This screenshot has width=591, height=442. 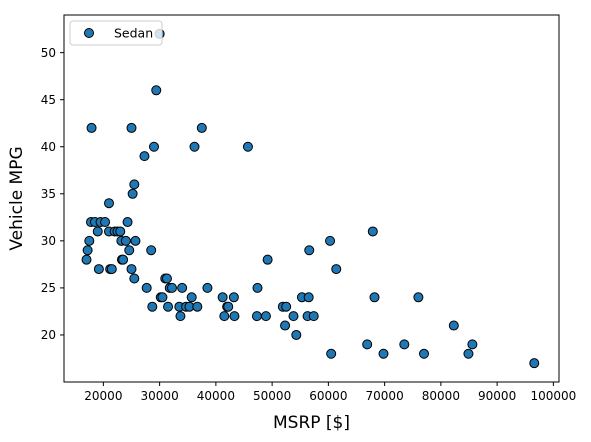 What do you see at coordinates (48, 147) in the screenshot?
I see `y-tick-label: 40` at bounding box center [48, 147].